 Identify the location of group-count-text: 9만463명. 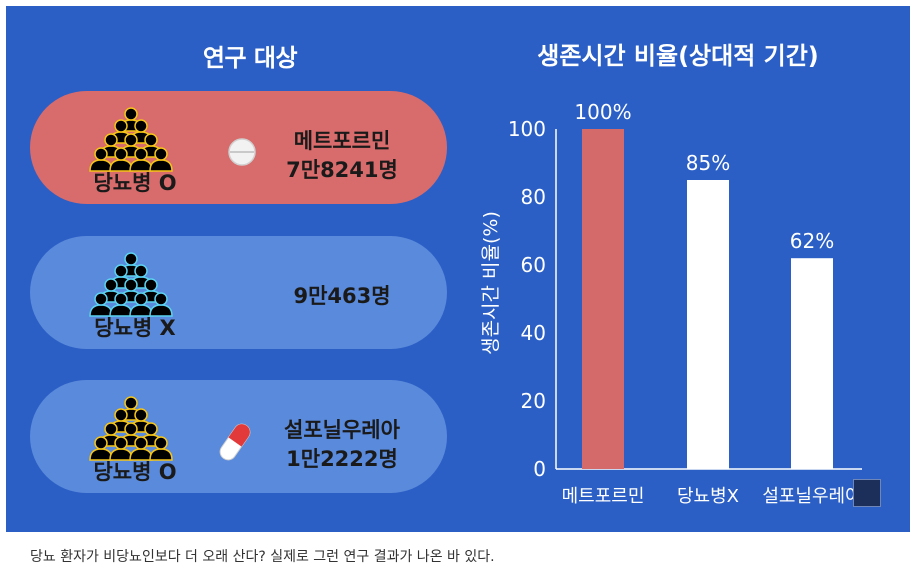
(342, 296).